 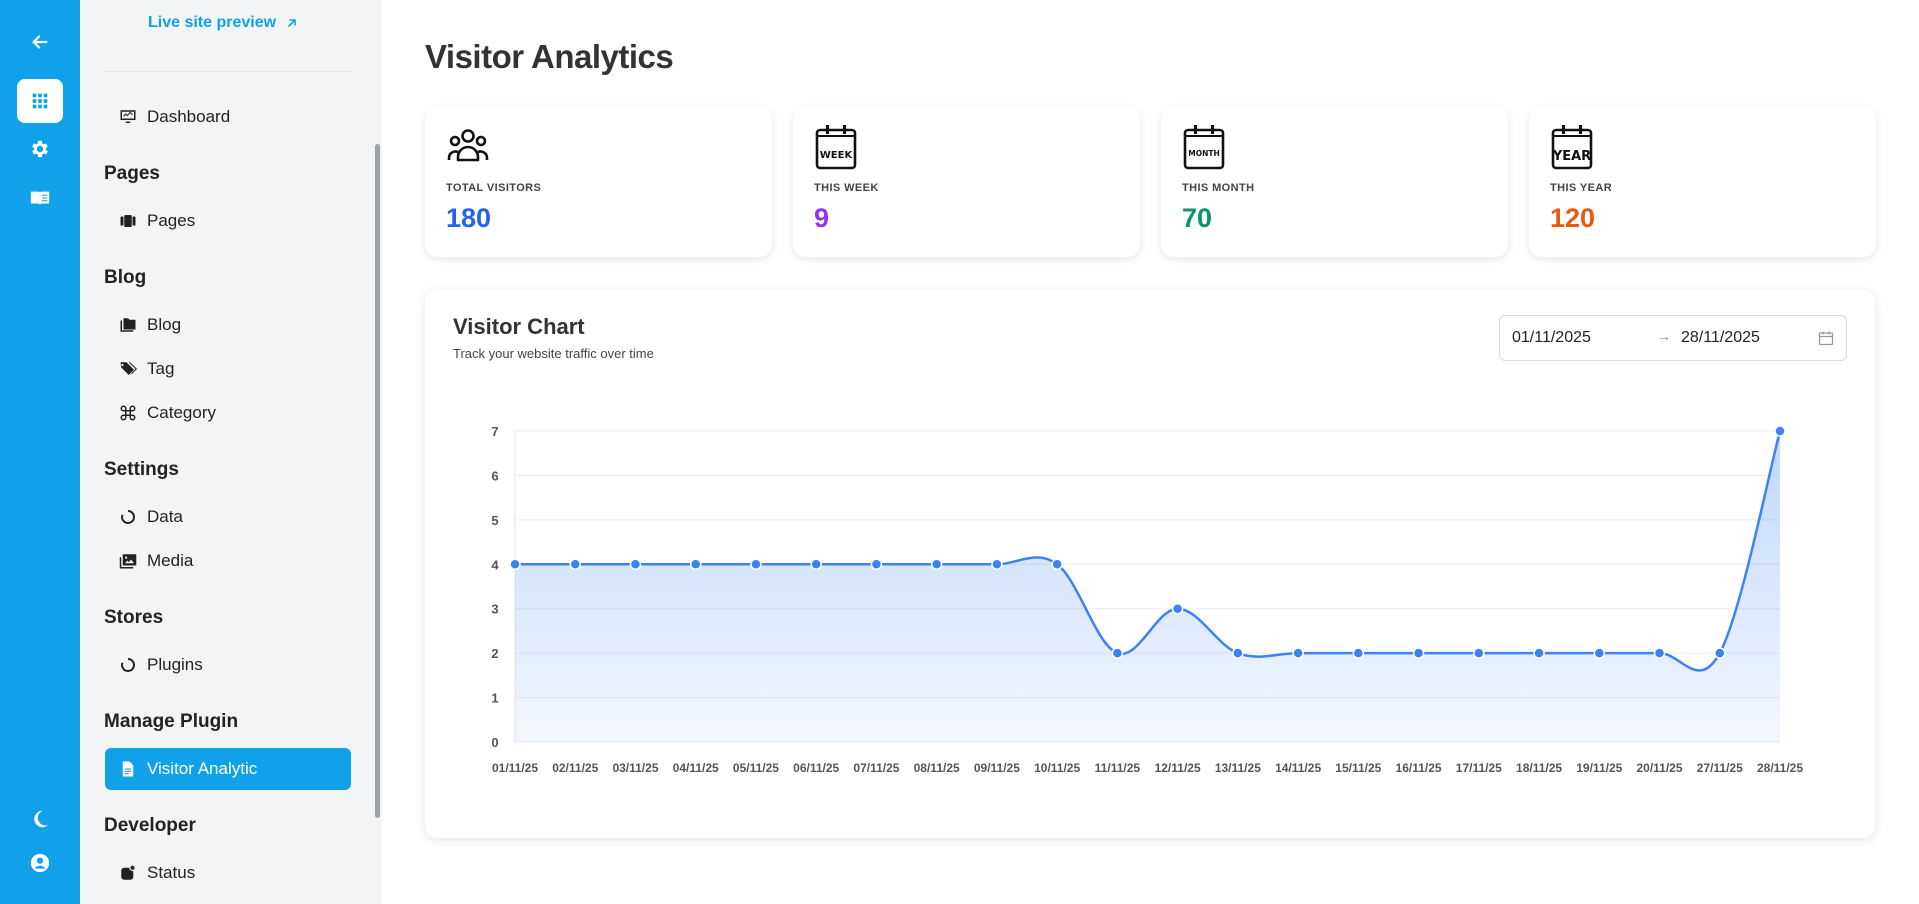 I want to click on y-tick-label: 2, so click(x=494, y=653).